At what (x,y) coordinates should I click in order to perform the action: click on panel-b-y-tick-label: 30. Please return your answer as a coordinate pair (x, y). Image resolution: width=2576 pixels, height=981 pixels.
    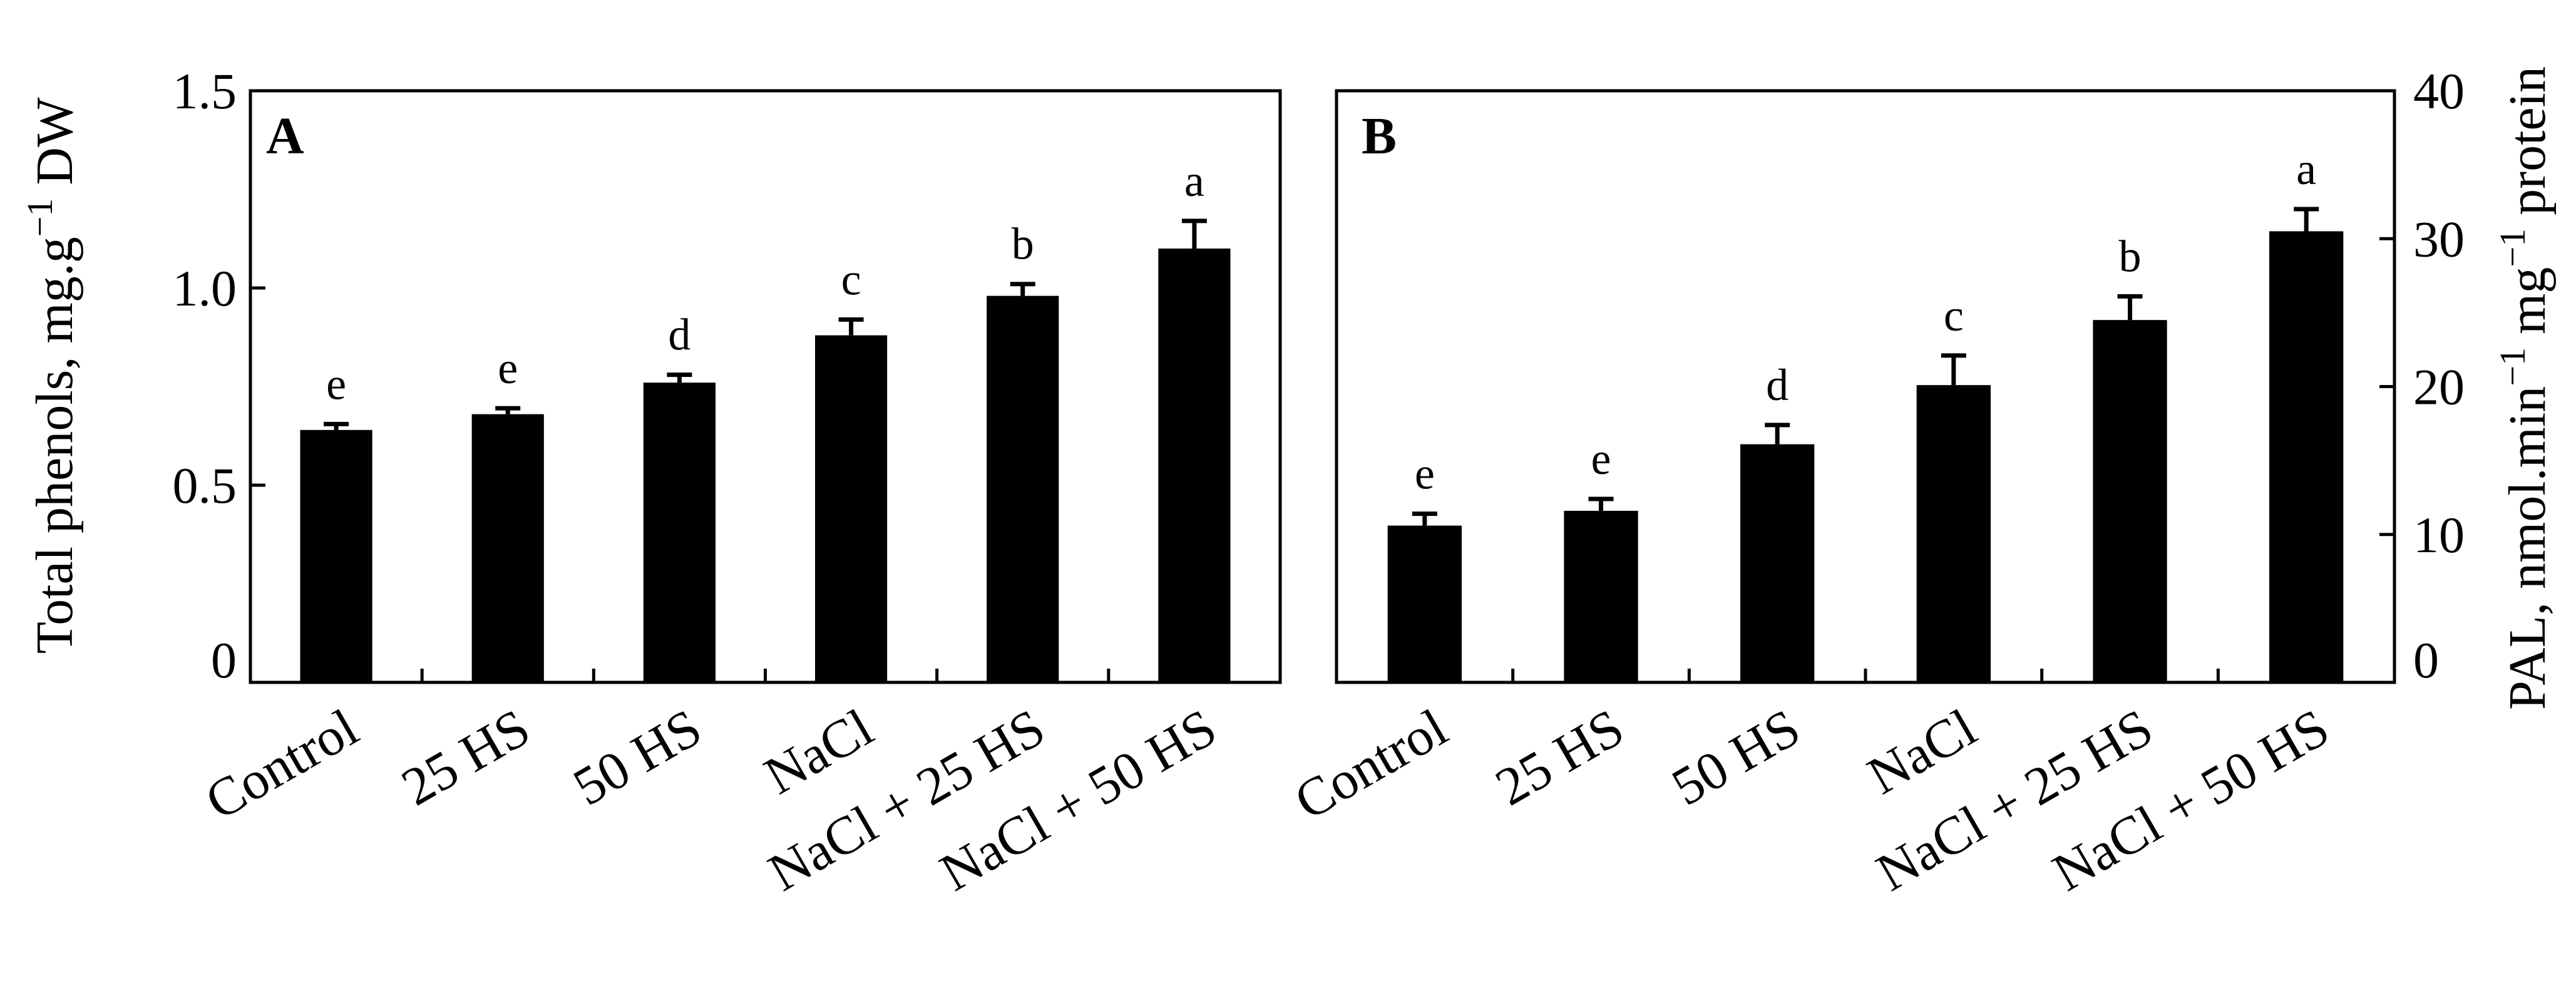
    Looking at the image, I should click on (2439, 238).